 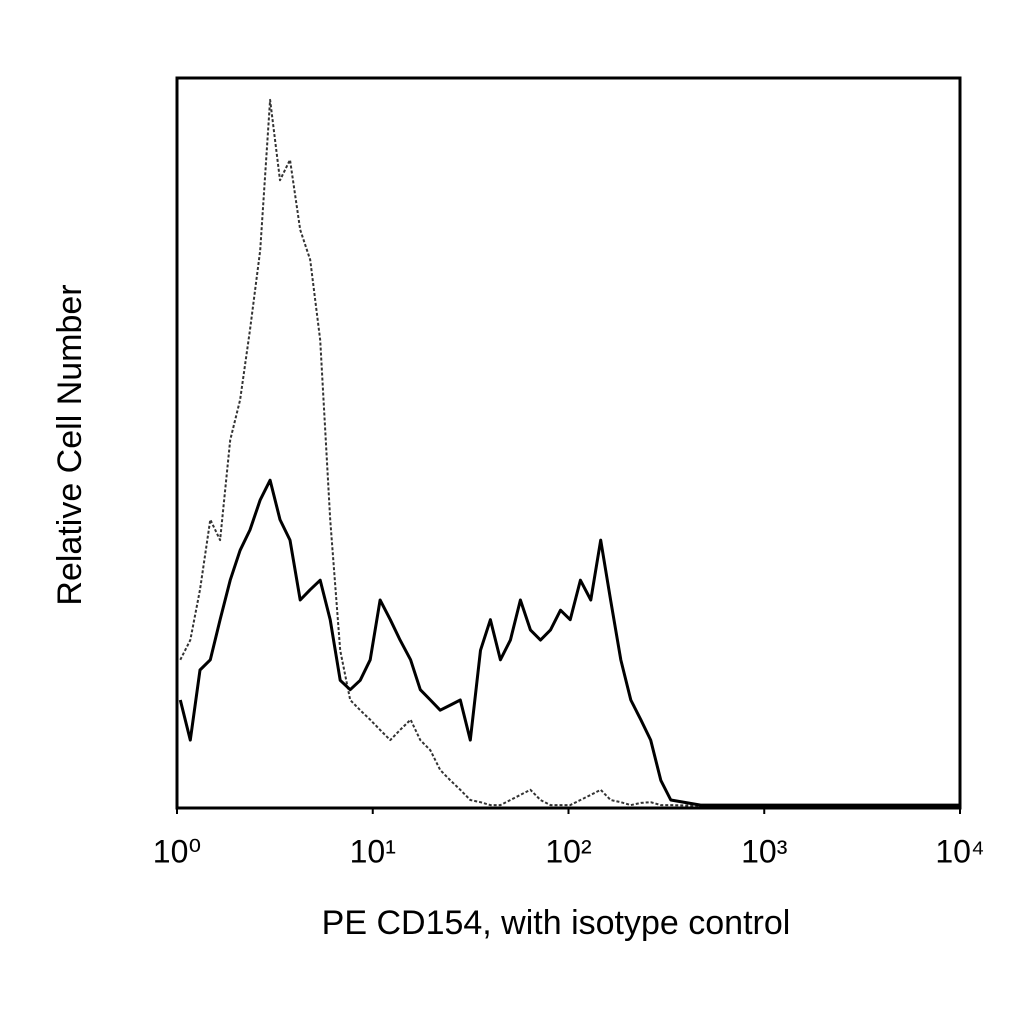 I want to click on x-tick-label: 10³, so click(x=764, y=851).